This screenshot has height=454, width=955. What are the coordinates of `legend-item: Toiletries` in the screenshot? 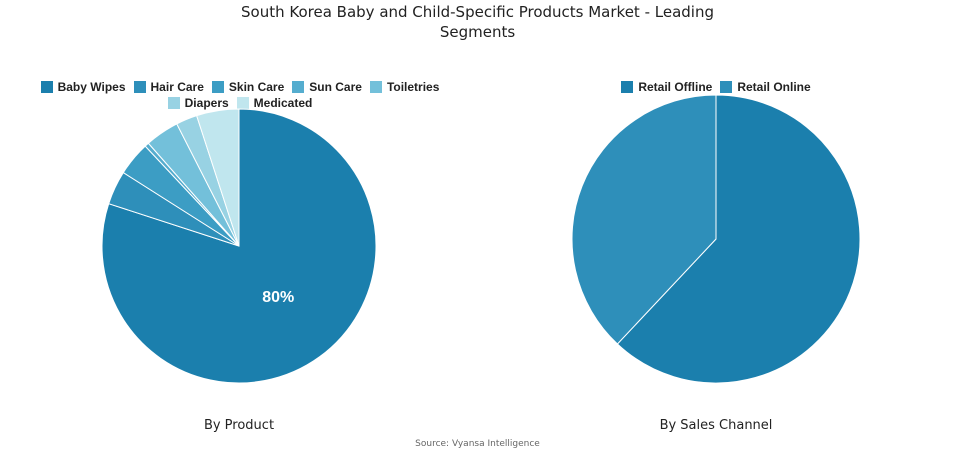 It's located at (404, 87).